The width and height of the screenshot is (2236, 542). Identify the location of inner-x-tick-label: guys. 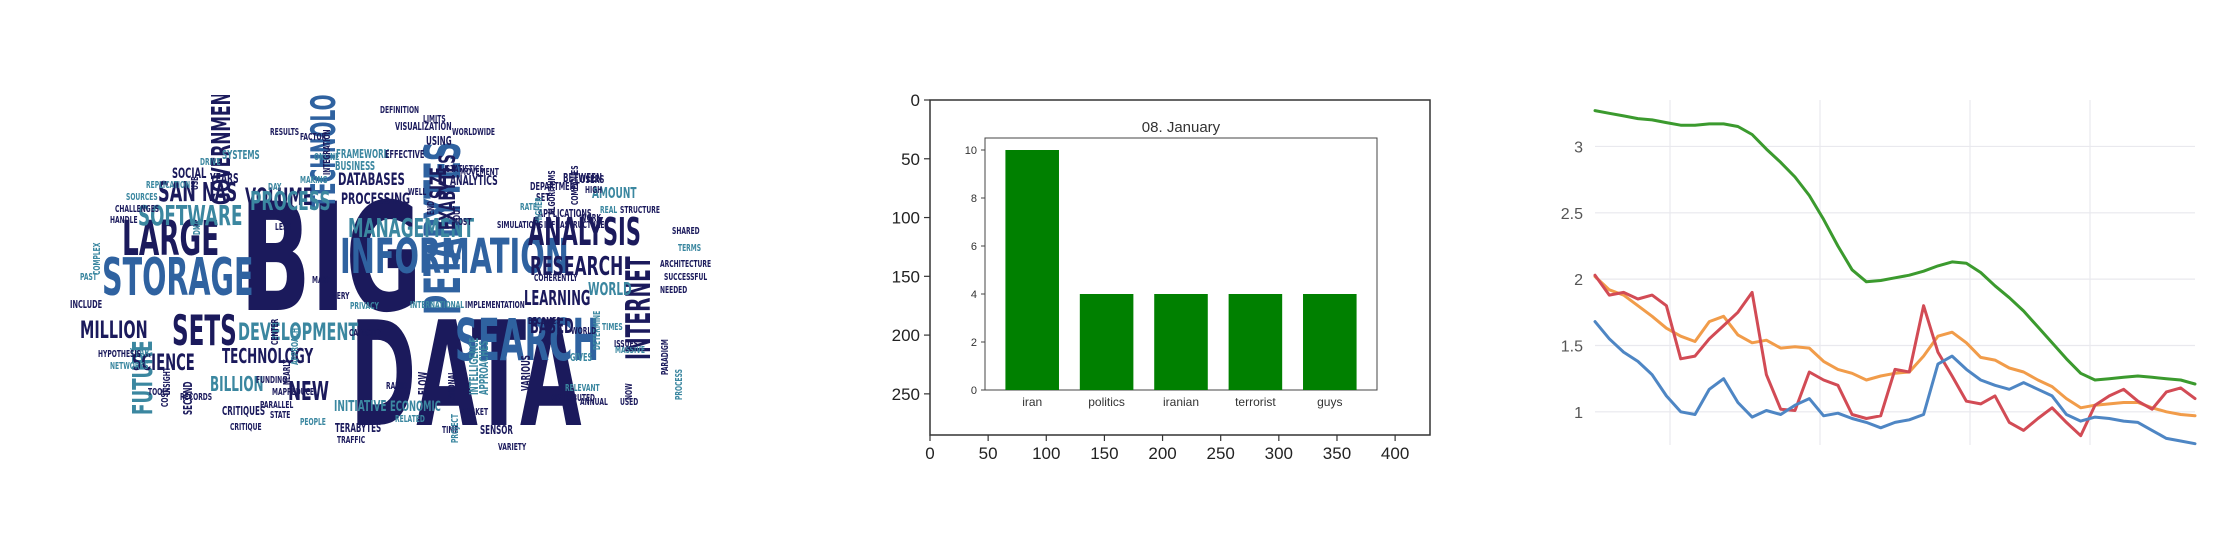
(1329, 402).